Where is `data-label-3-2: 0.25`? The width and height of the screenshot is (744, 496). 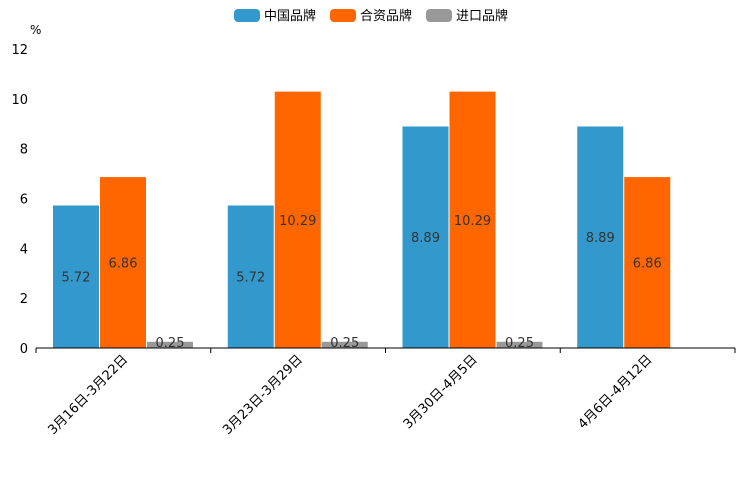
data-label-3-2: 0.25 is located at coordinates (344, 343).